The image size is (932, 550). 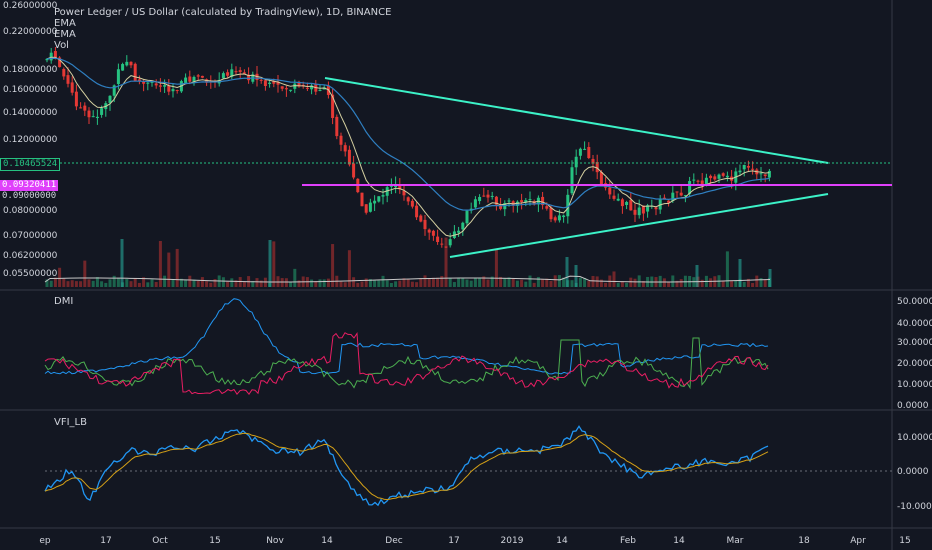 What do you see at coordinates (70, 422) in the screenshot?
I see `vfi-title: VFI_LB` at bounding box center [70, 422].